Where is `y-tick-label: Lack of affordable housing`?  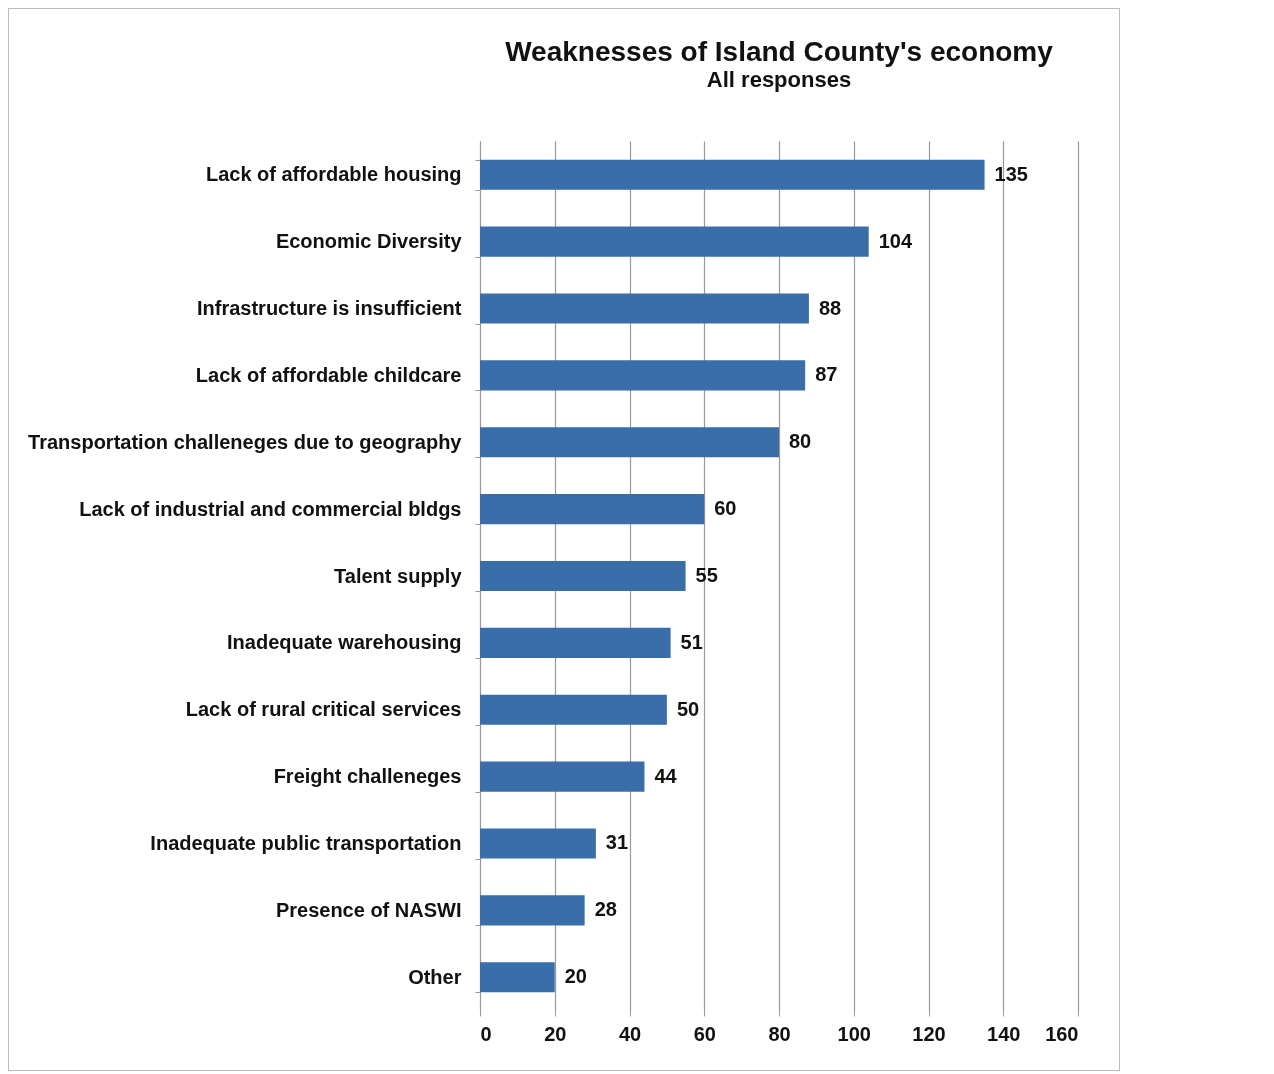 y-tick-label: Lack of affordable housing is located at coordinates (333, 174).